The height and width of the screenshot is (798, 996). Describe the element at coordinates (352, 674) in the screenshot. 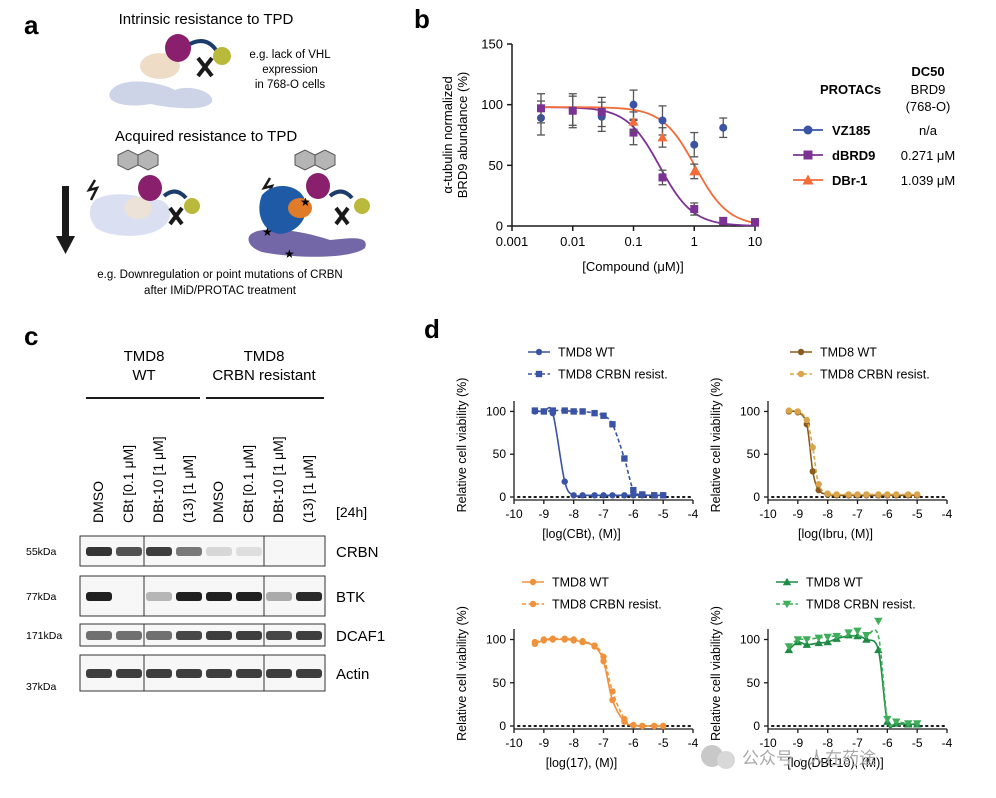

I see `blot-label-Actin: Actin` at that location.